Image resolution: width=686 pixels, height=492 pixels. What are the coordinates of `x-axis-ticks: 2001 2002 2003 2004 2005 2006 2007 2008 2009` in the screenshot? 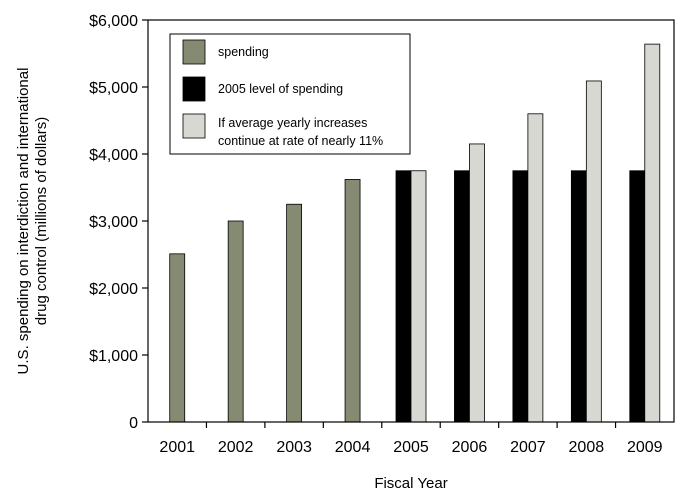 It's located at (411, 439).